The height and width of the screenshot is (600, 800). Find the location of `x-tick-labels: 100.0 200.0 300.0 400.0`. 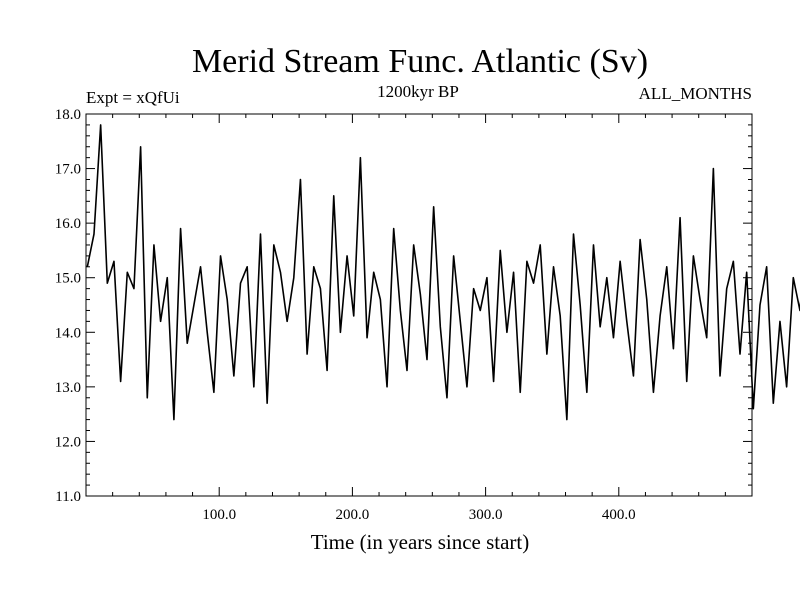

x-tick-labels: 100.0 200.0 300.0 400.0 is located at coordinates (418, 515).